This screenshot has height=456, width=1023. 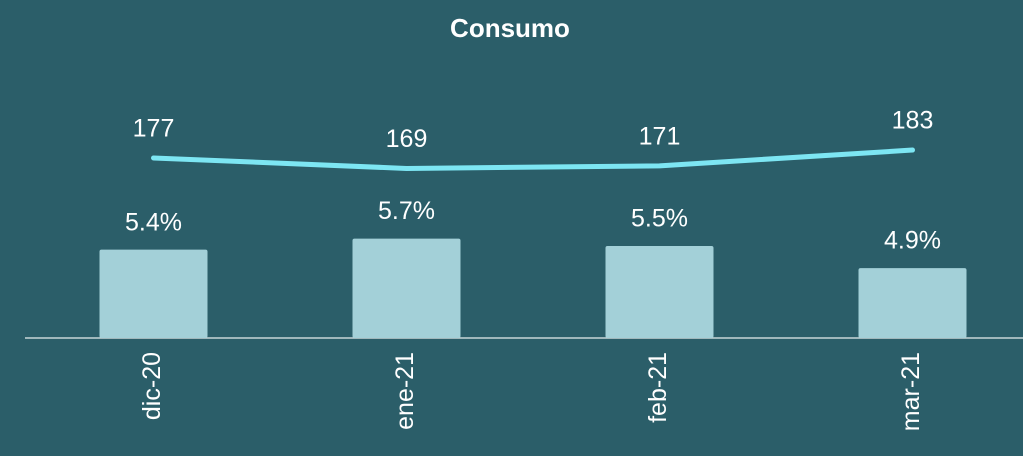 I want to click on bar-value-label: 5.7%, so click(x=406, y=211).